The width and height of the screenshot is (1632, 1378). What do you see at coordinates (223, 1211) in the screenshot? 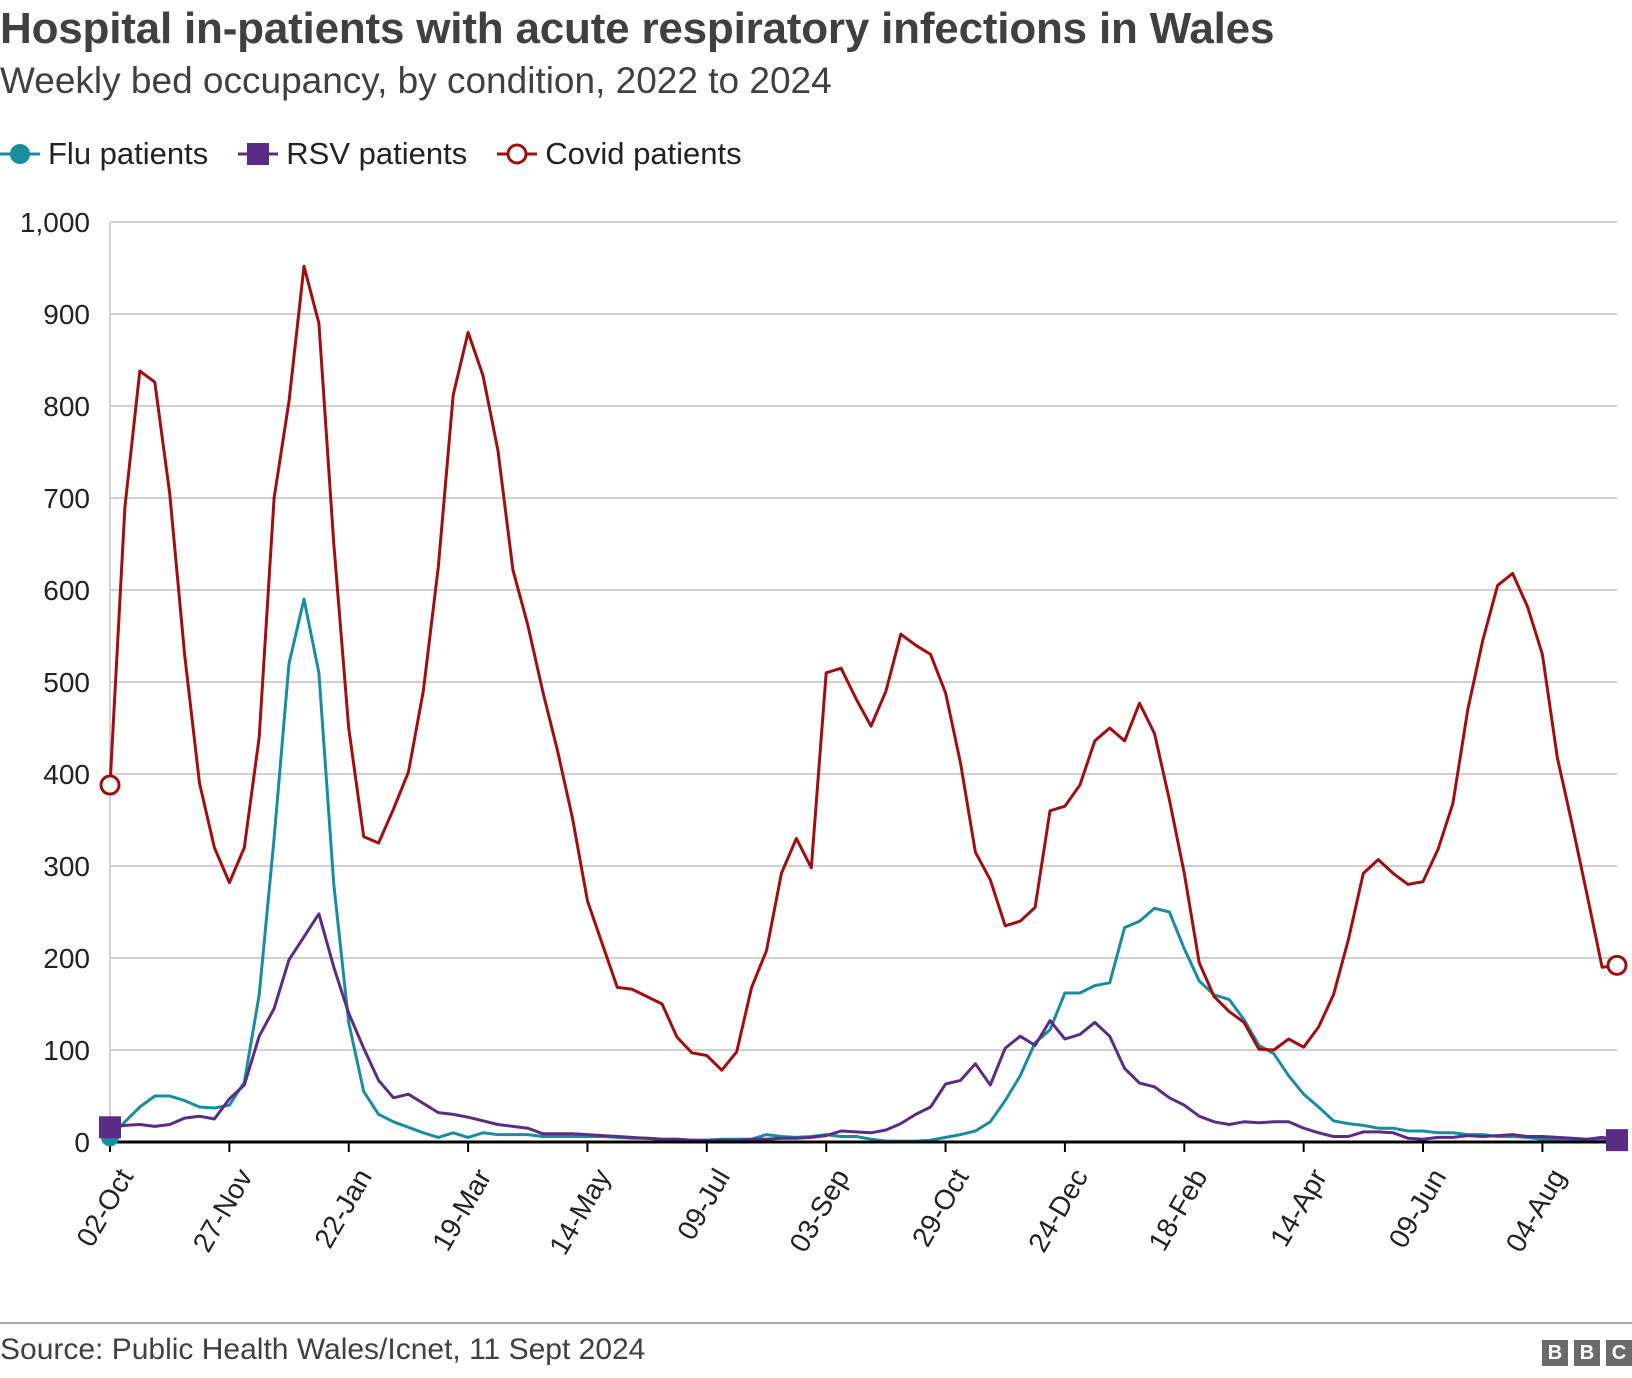
I see `x-tick-label: 27-Nov` at bounding box center [223, 1211].